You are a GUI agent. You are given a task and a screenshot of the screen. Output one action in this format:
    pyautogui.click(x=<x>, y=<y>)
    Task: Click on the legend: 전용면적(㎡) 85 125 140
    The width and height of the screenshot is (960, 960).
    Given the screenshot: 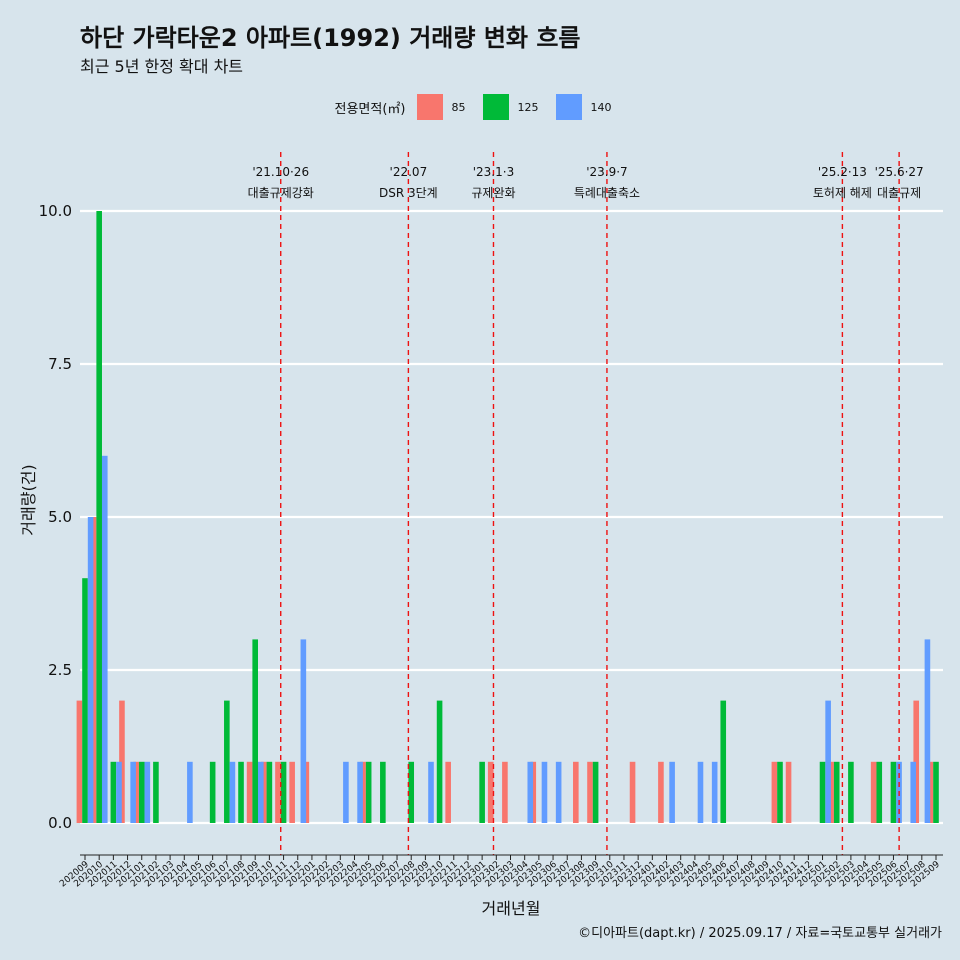 What is the action you would take?
    pyautogui.click(x=480, y=107)
    